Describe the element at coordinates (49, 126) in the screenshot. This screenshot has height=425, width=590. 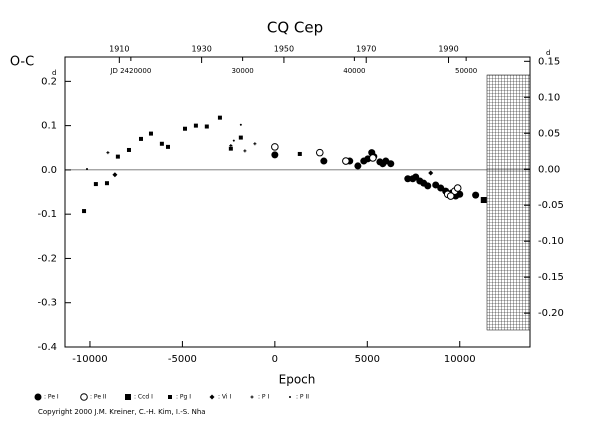
I see `y-tick-label: 0.1` at that location.